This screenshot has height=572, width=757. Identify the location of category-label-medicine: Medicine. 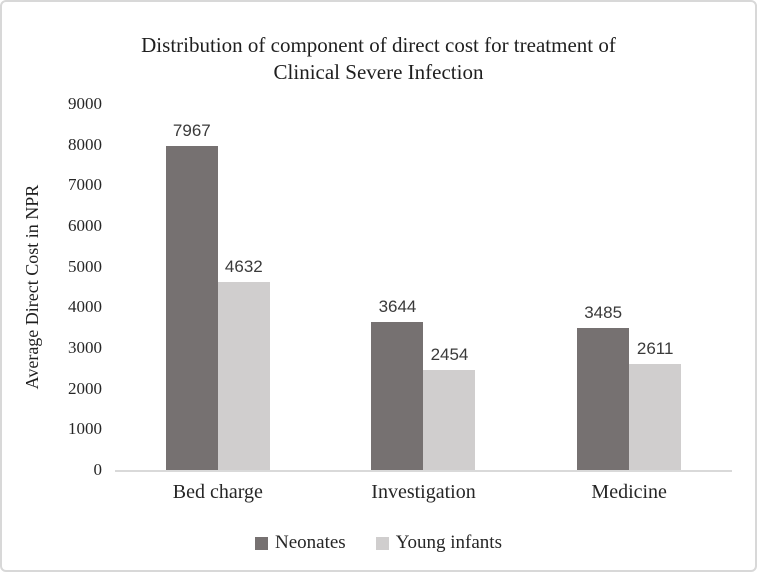
(629, 492).